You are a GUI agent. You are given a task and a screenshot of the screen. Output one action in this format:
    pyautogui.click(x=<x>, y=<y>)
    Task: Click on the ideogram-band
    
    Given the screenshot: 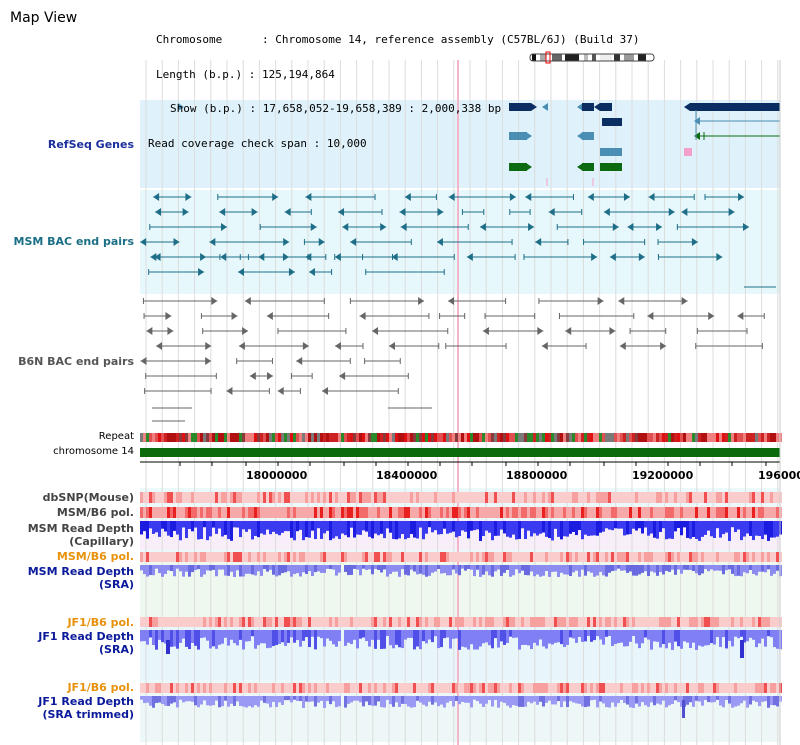 What is the action you would take?
    pyautogui.click(x=557, y=57)
    